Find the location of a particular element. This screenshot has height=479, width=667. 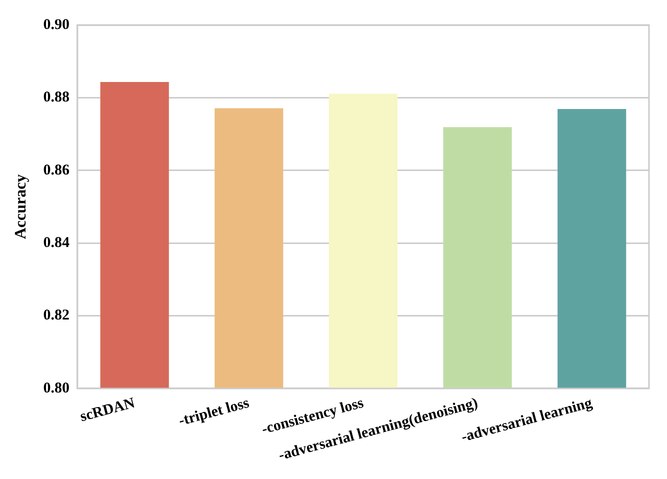

y-tick-label: 0.84 is located at coordinates (56, 242).